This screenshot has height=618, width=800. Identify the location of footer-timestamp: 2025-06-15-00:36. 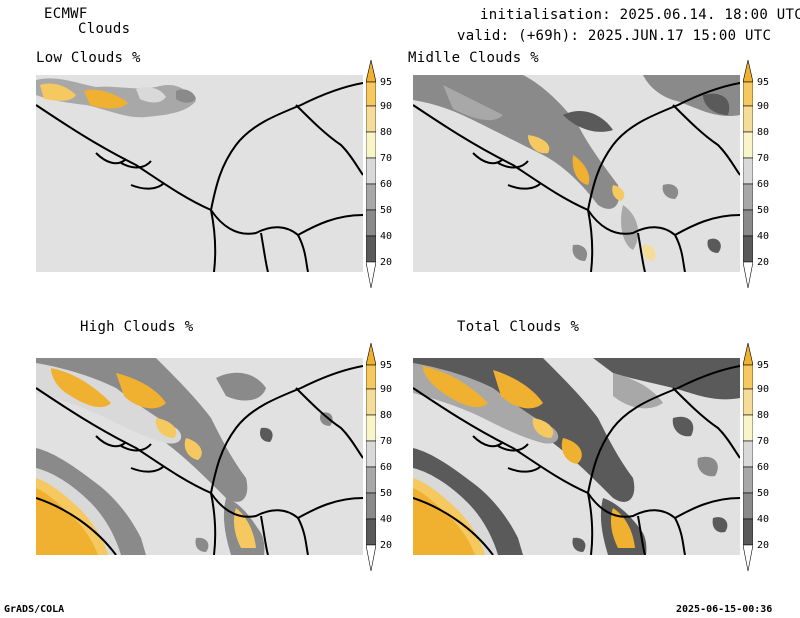
(724, 609).